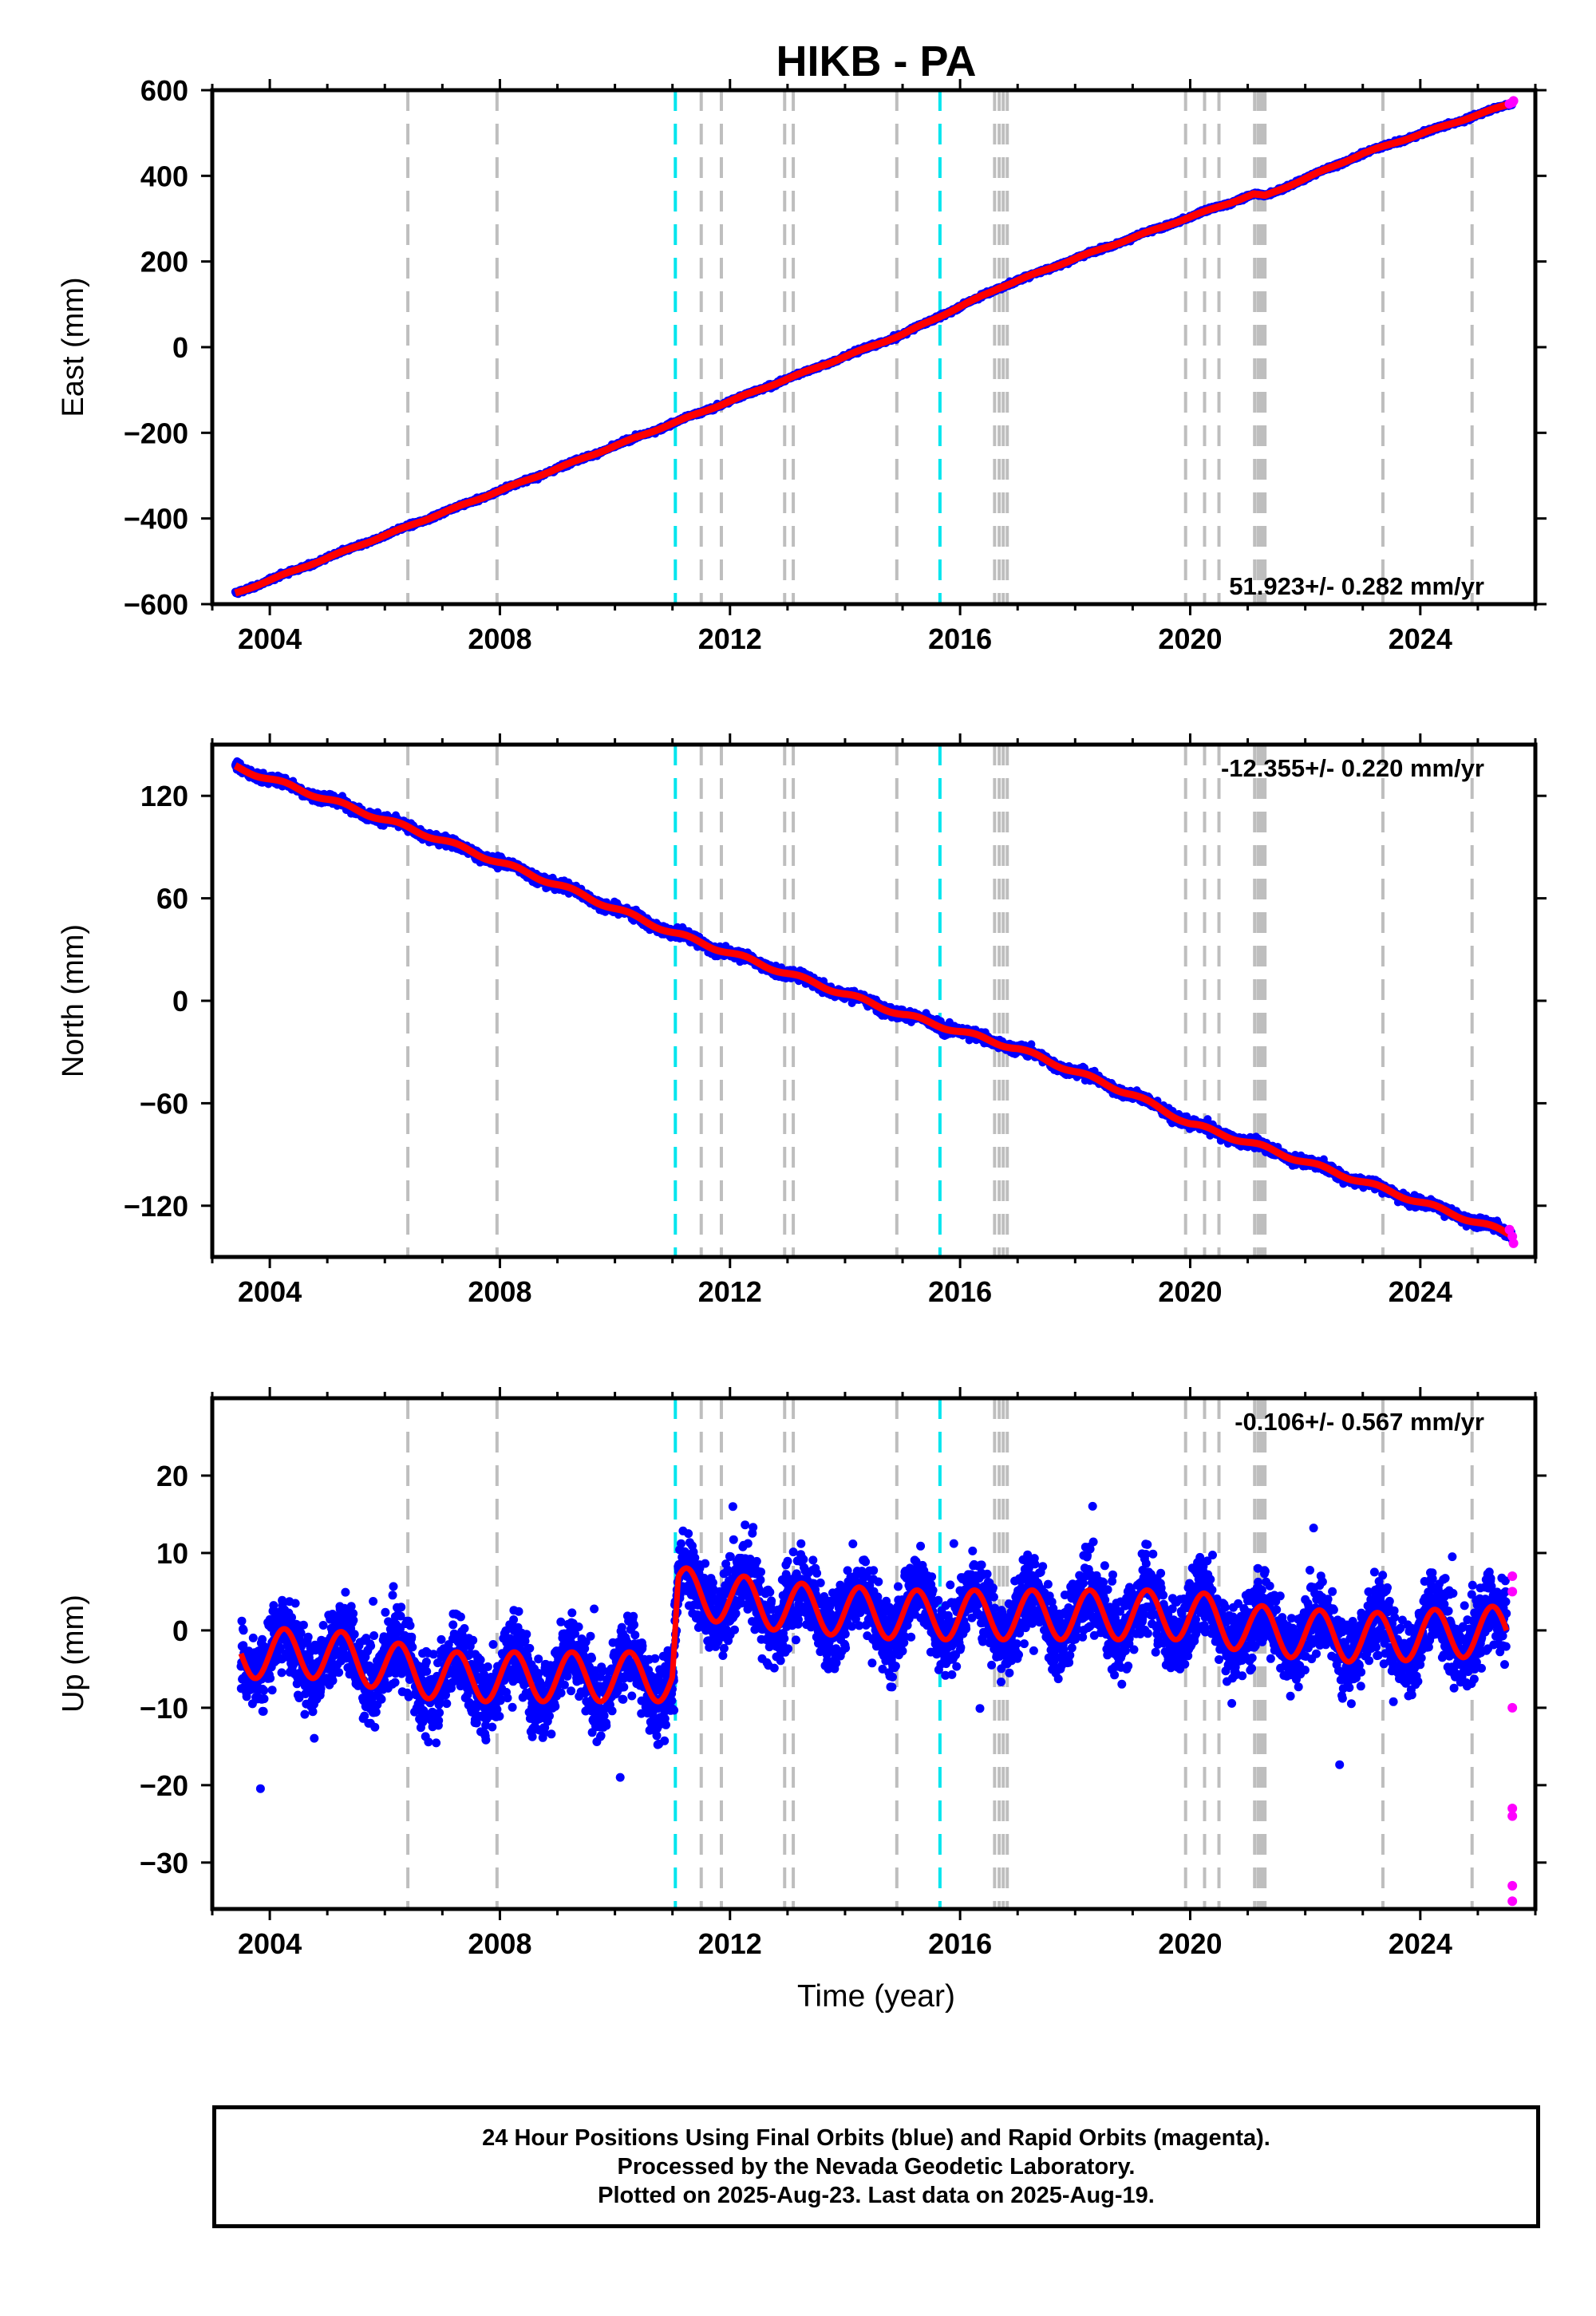  I want to click on x-tick-label: 2004, so click(270, 638).